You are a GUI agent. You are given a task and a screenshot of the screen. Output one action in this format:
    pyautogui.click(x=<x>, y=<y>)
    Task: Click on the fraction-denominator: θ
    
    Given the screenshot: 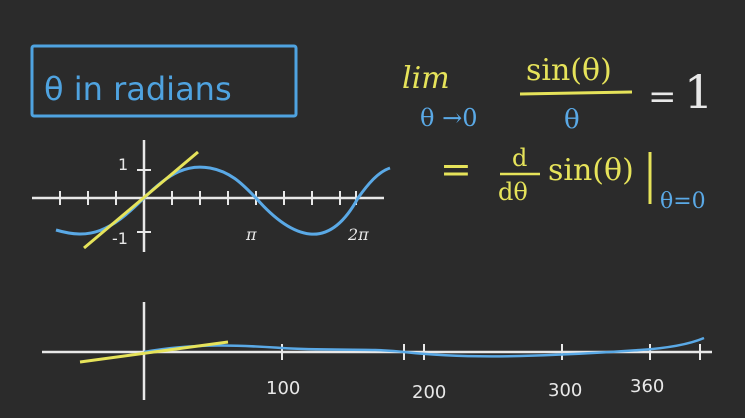 What is the action you would take?
    pyautogui.click(x=572, y=120)
    